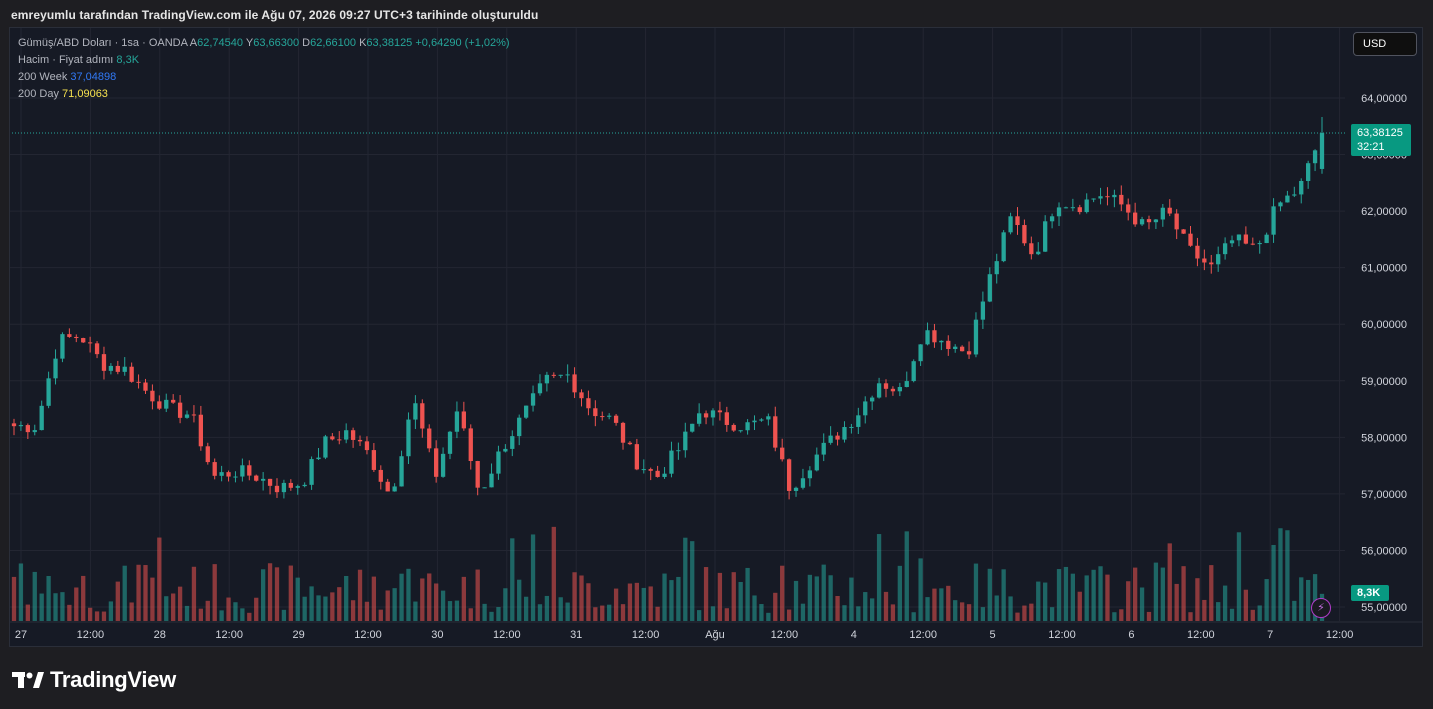 Image resolution: width=1433 pixels, height=709 pixels. What do you see at coordinates (1384, 212) in the screenshot?
I see `price-tick-label: 62,00000` at bounding box center [1384, 212].